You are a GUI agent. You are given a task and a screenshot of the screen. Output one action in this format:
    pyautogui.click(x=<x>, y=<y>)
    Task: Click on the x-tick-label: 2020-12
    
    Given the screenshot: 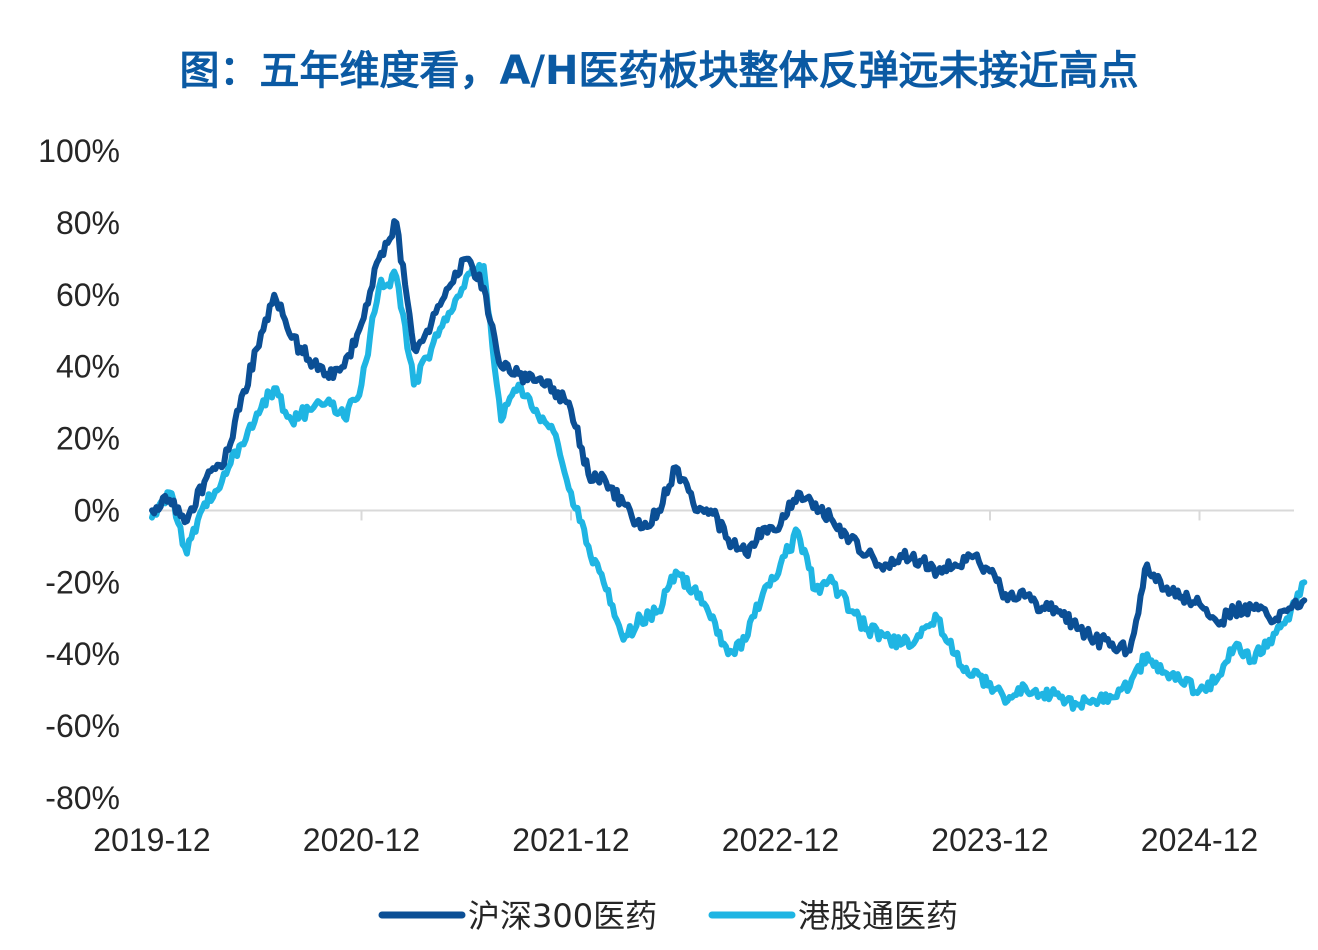 What is the action you would take?
    pyautogui.click(x=361, y=840)
    